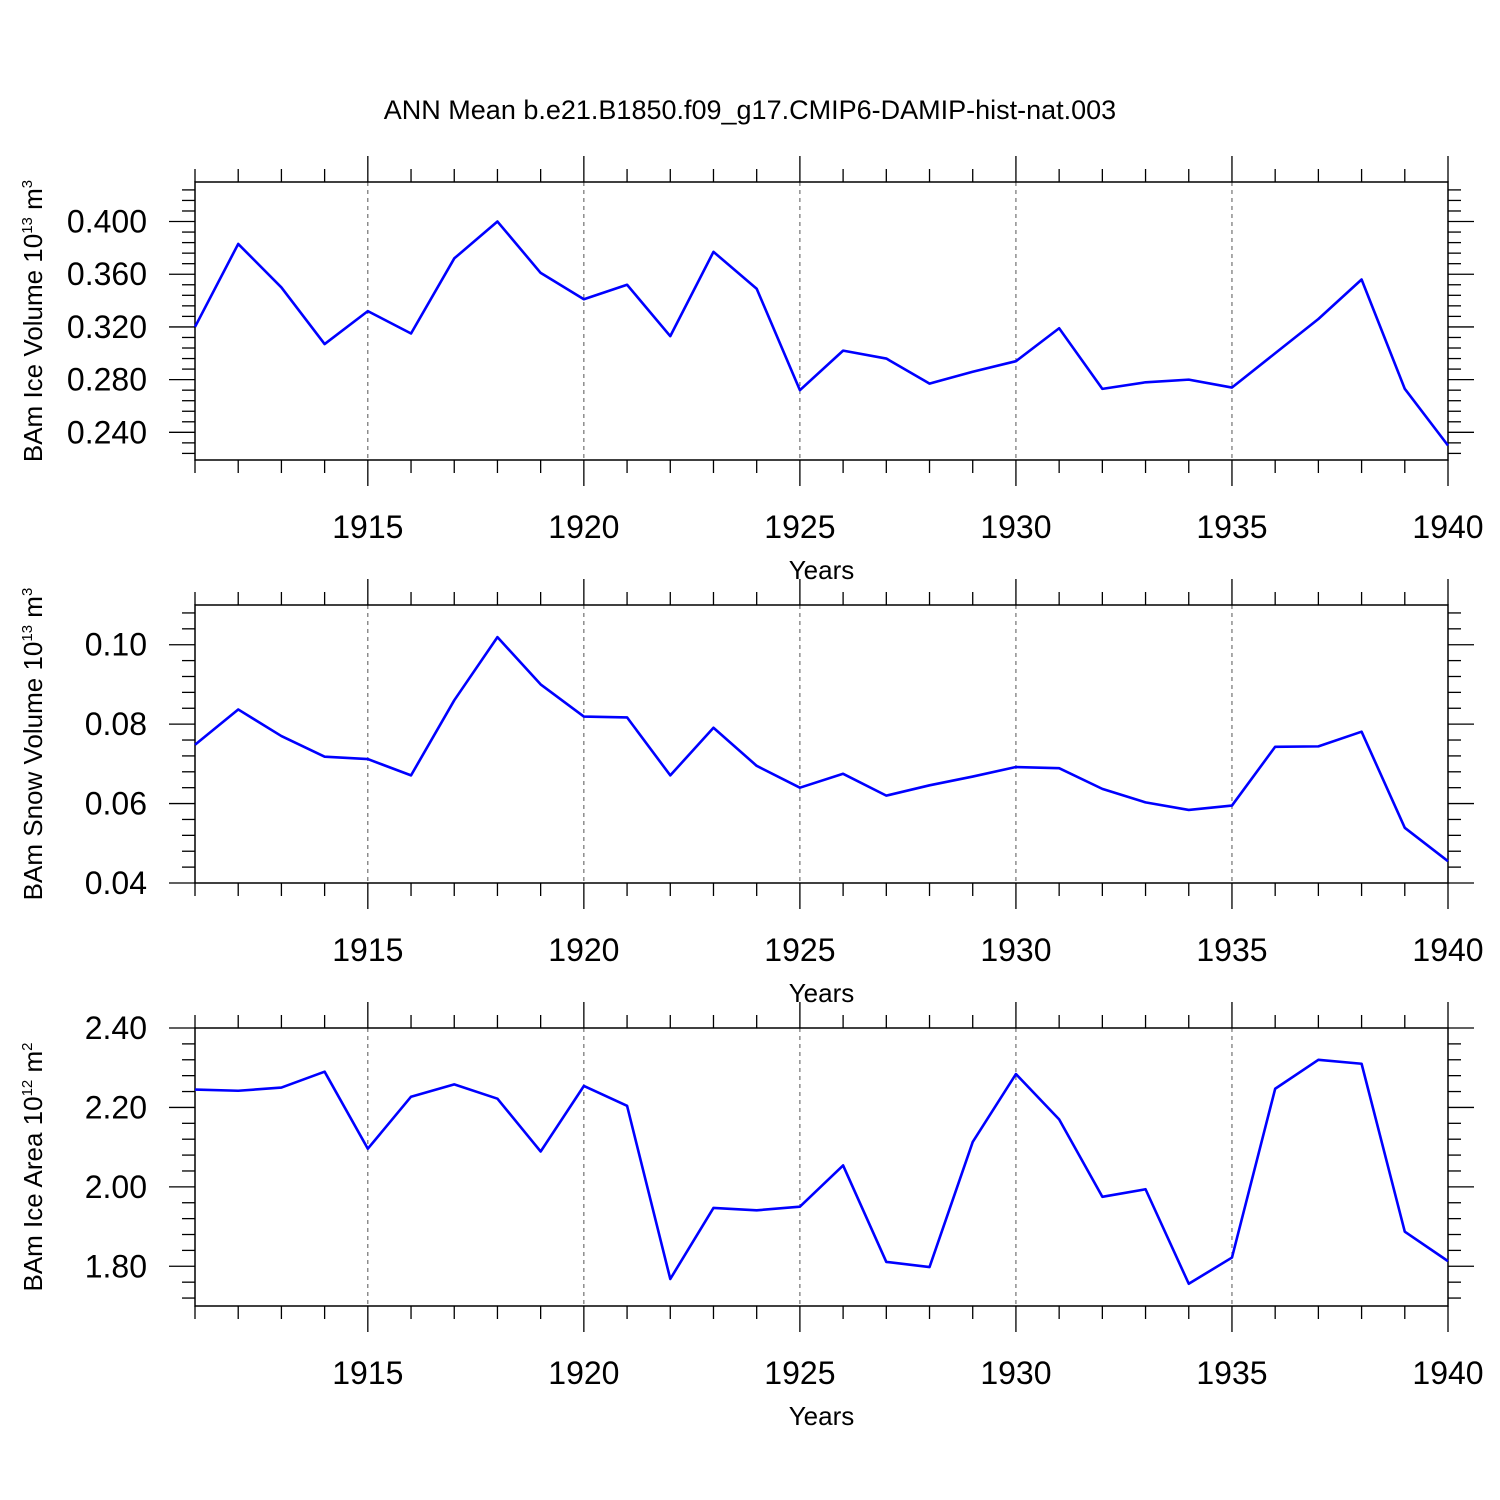 This screenshot has height=1500, width=1500. Describe the element at coordinates (116, 1187) in the screenshot. I see `y-tick-label: 2.00` at that location.